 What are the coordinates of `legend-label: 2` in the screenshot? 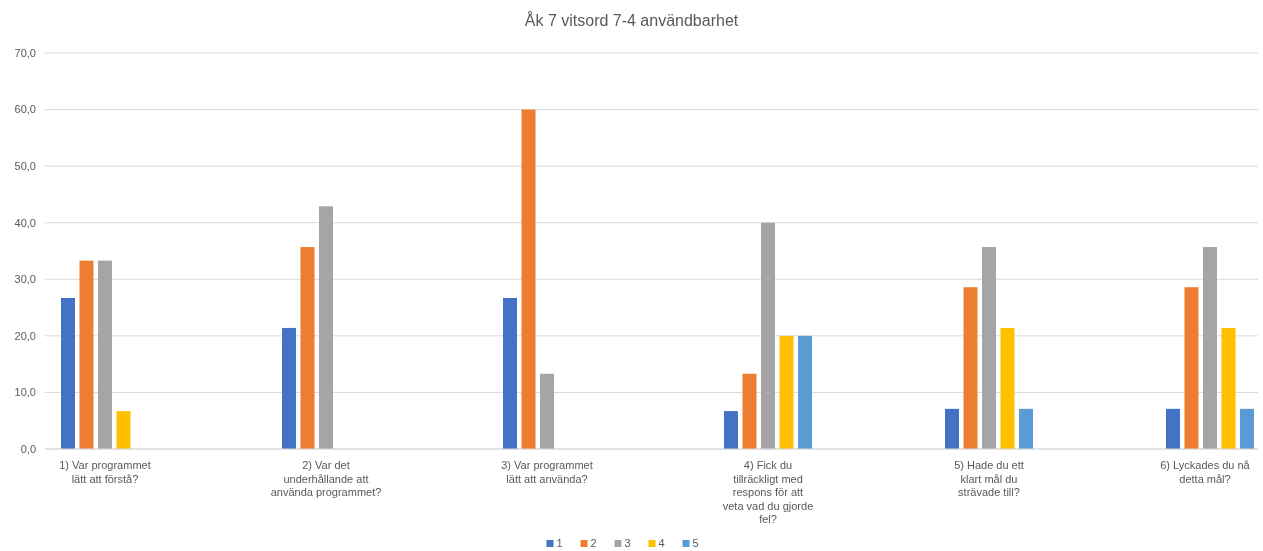 It's located at (593, 543).